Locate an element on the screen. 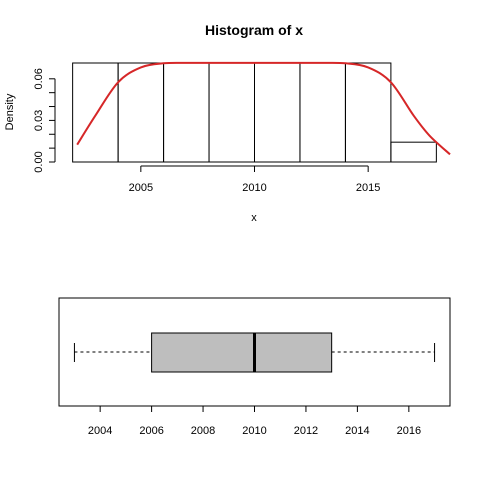 The image size is (480, 480). x-tick-label: 2014 is located at coordinates (357, 431).